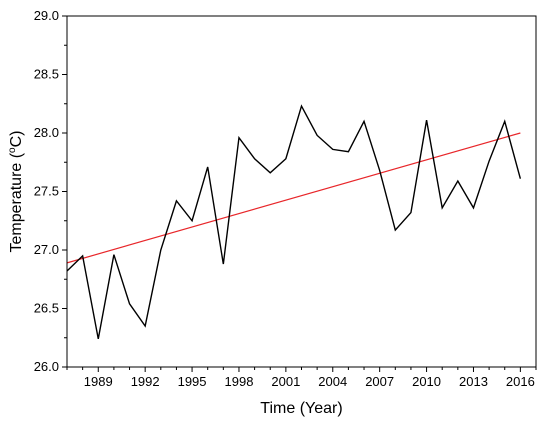 The height and width of the screenshot is (423, 550). What do you see at coordinates (332, 381) in the screenshot?
I see `x-tick-label: 2004` at bounding box center [332, 381].